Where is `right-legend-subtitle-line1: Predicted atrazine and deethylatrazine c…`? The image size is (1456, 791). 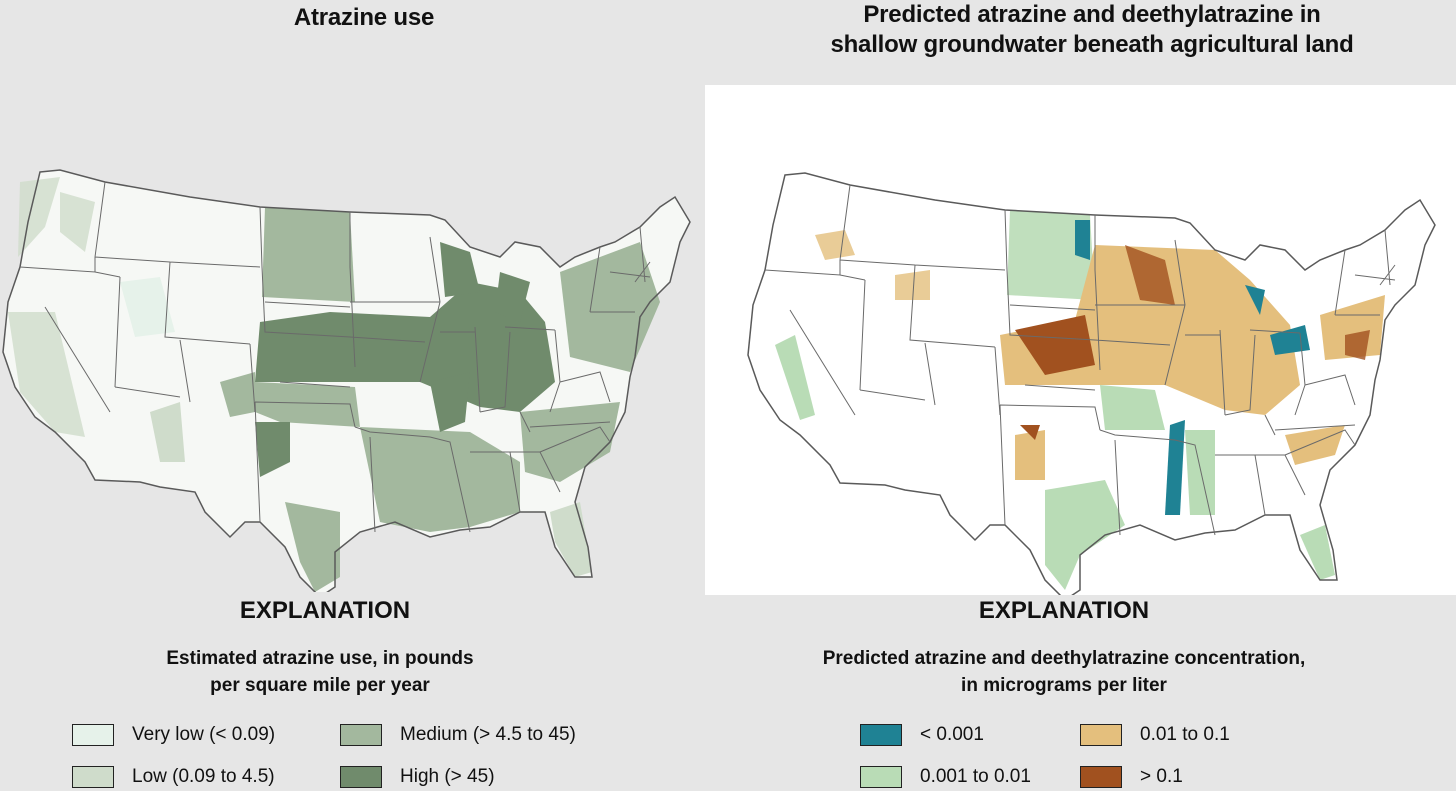
right-legend-subtitle-line1: Predicted atrazine and deethylatrazine c… is located at coordinates (1064, 658).